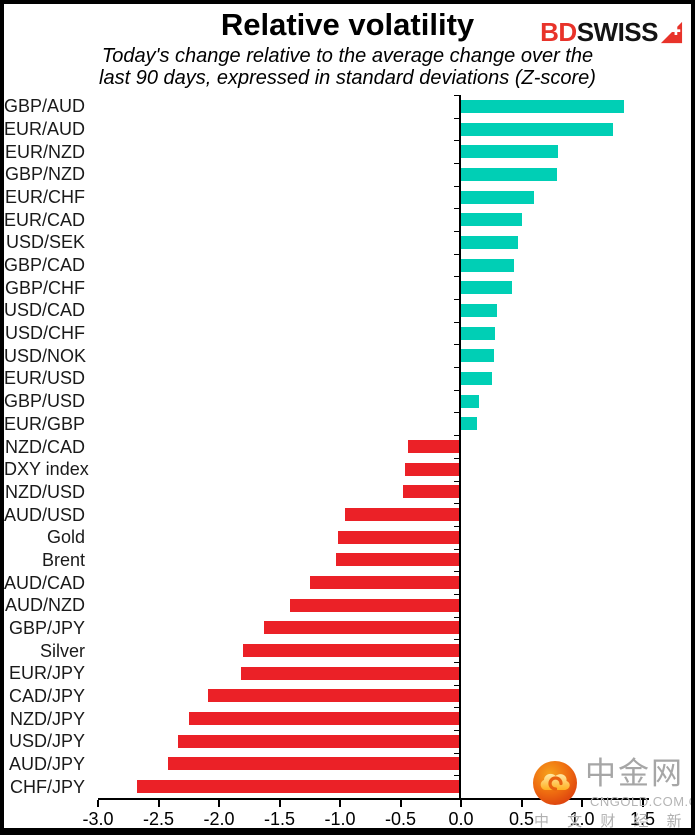  Describe the element at coordinates (279, 819) in the screenshot. I see `x-axis-tick-label: -1.5` at that location.